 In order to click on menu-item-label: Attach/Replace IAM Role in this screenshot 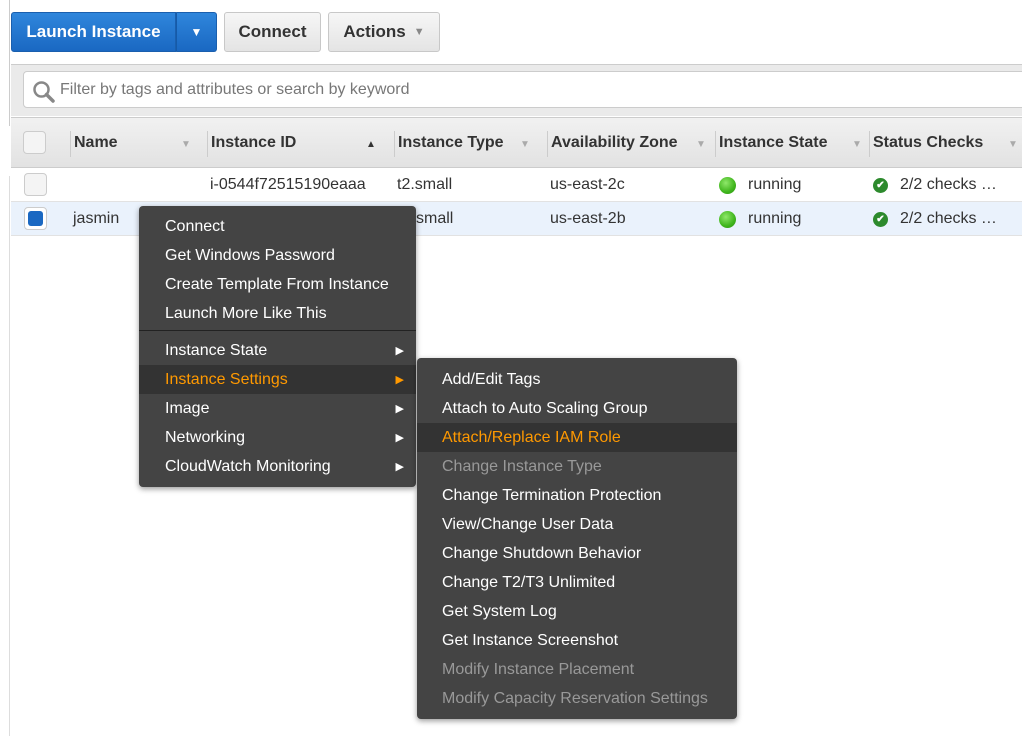, I will do `click(531, 437)`.